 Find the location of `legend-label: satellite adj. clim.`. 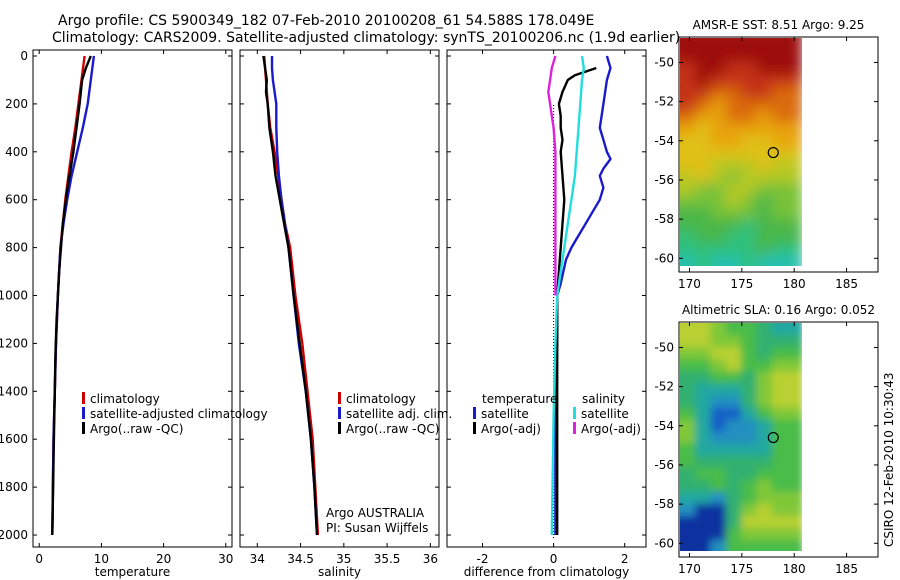

legend-label: satellite adj. clim. is located at coordinates (399, 414).